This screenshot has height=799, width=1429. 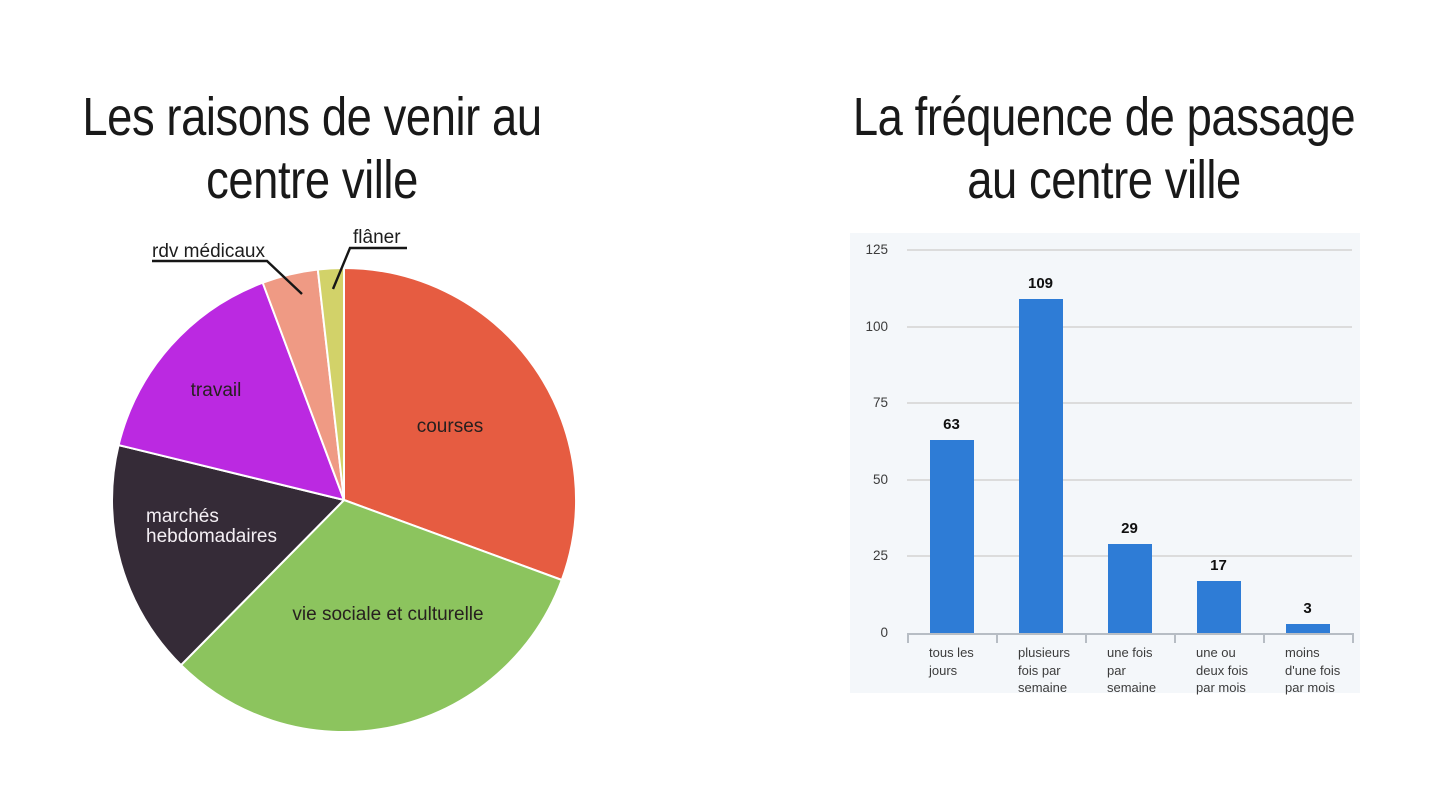 I want to click on bar-plusieurs-fois-par-semaine, so click(x=1040, y=466).